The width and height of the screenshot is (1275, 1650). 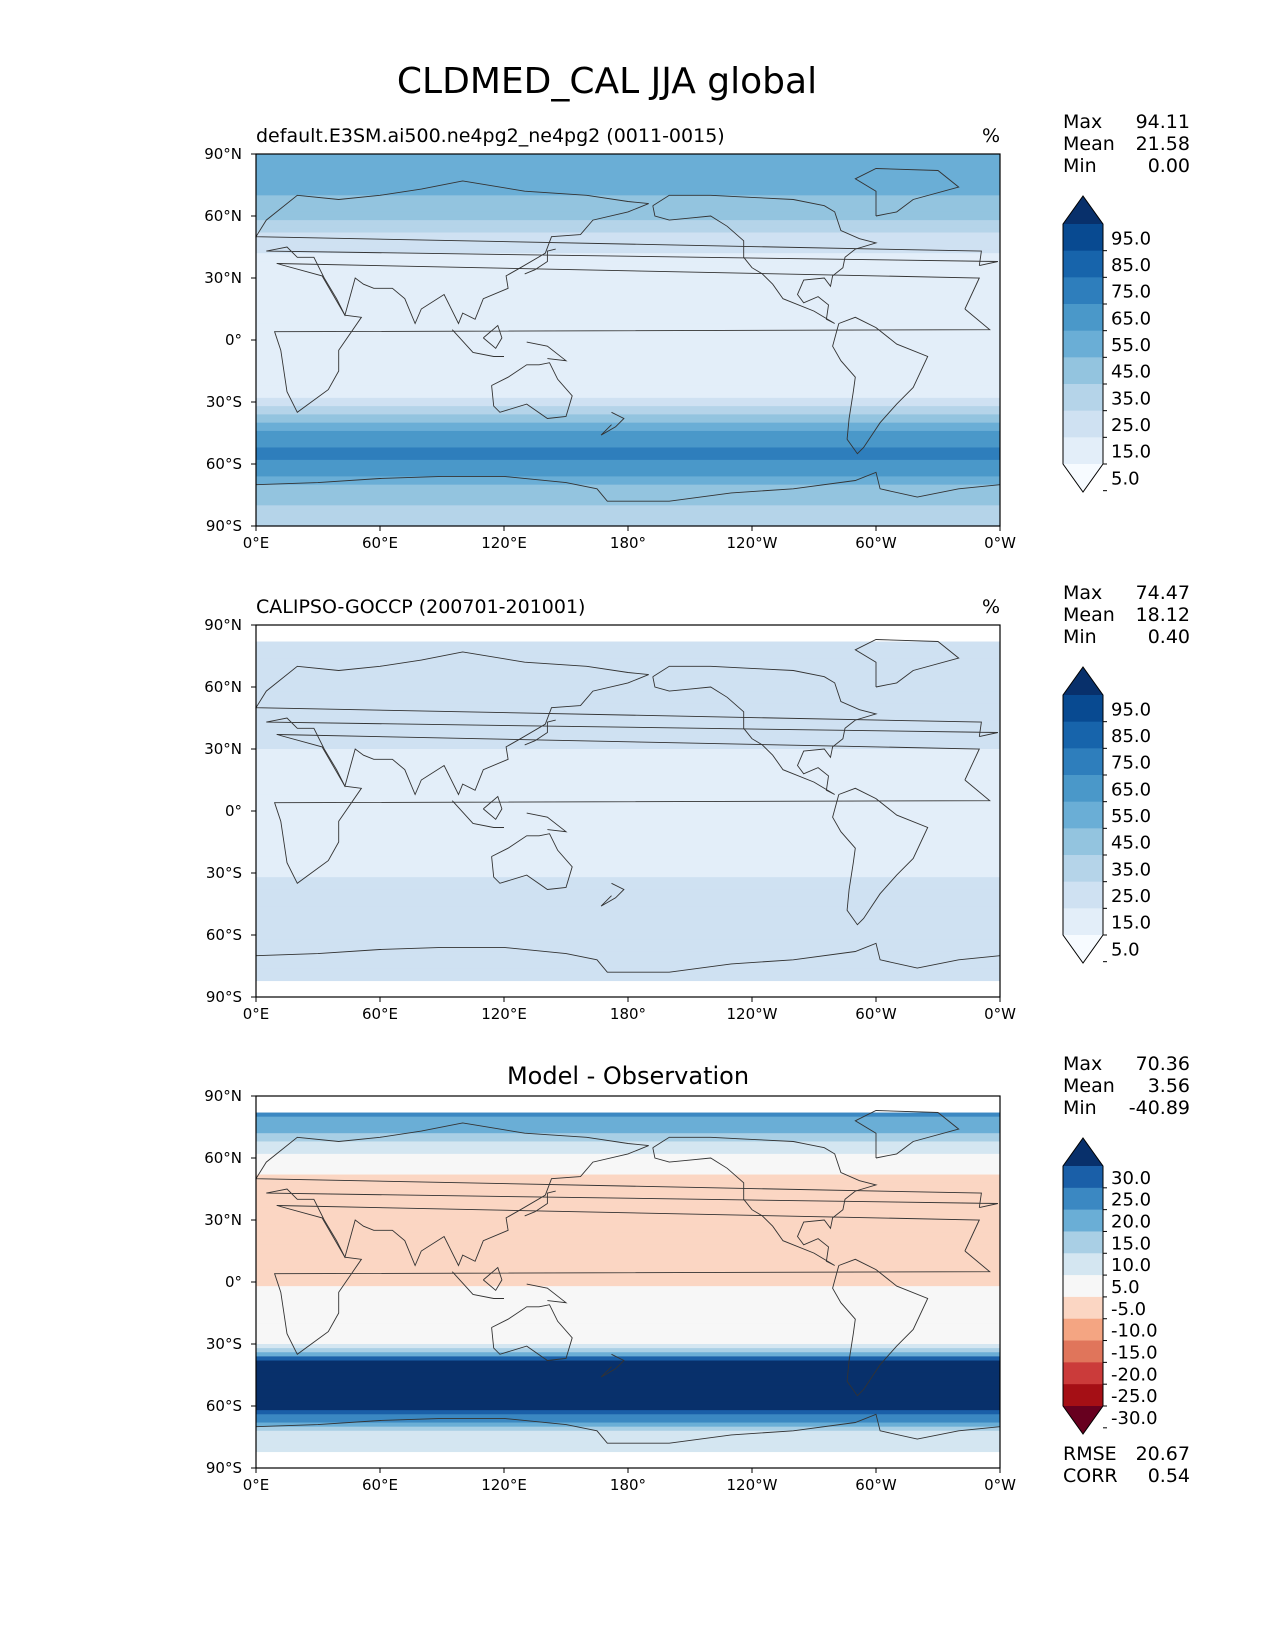 What do you see at coordinates (1131, 843) in the screenshot?
I see `colorbar-label: 45.0` at bounding box center [1131, 843].